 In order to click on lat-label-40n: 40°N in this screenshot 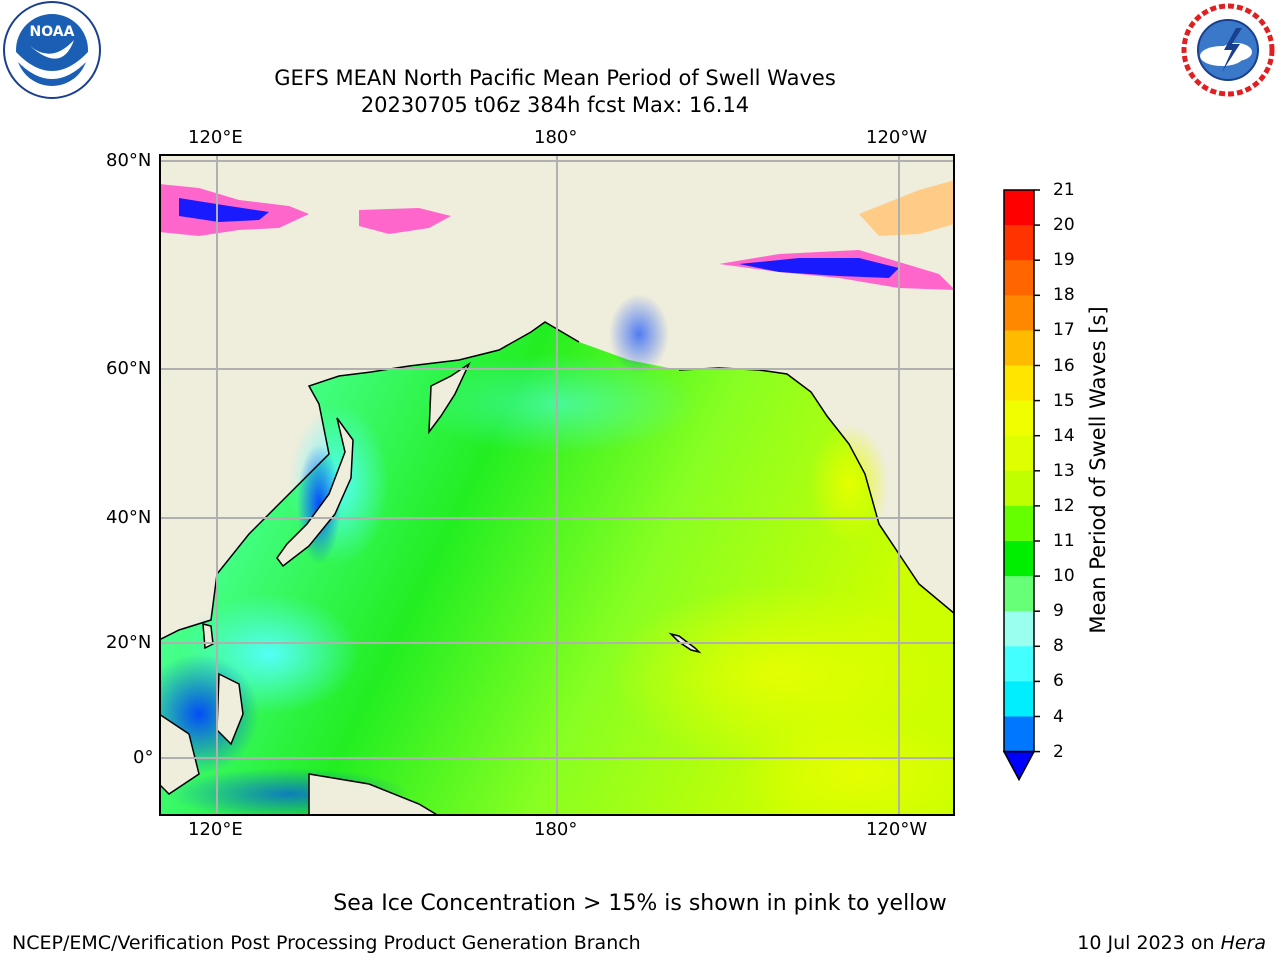, I will do `click(129, 517)`.